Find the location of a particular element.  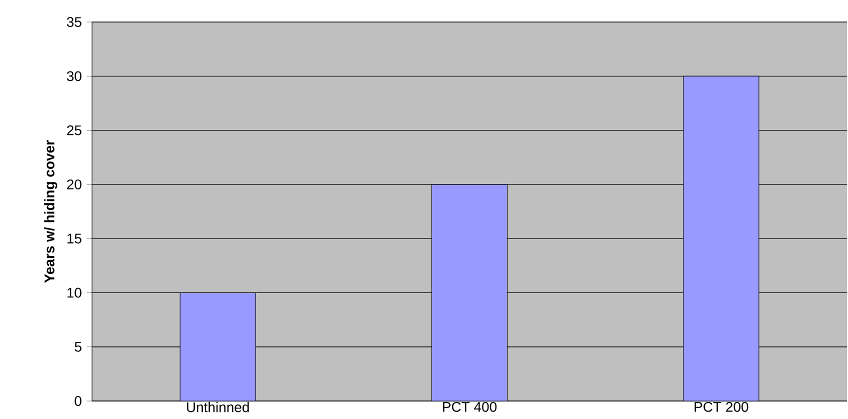

y-tick-label: 20 is located at coordinates (74, 184).